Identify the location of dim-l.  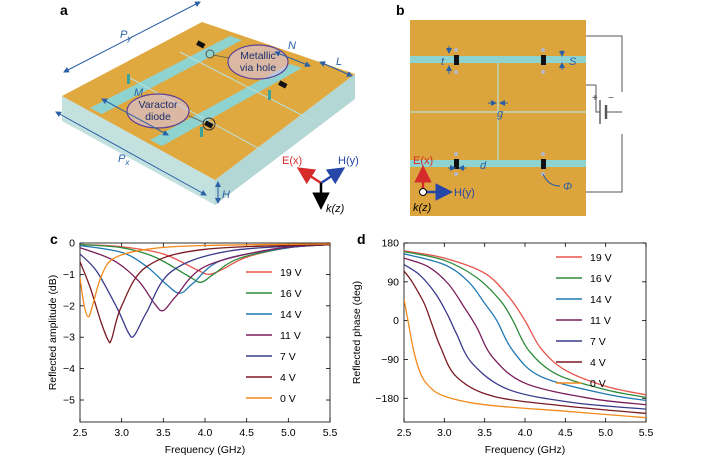
(336, 69).